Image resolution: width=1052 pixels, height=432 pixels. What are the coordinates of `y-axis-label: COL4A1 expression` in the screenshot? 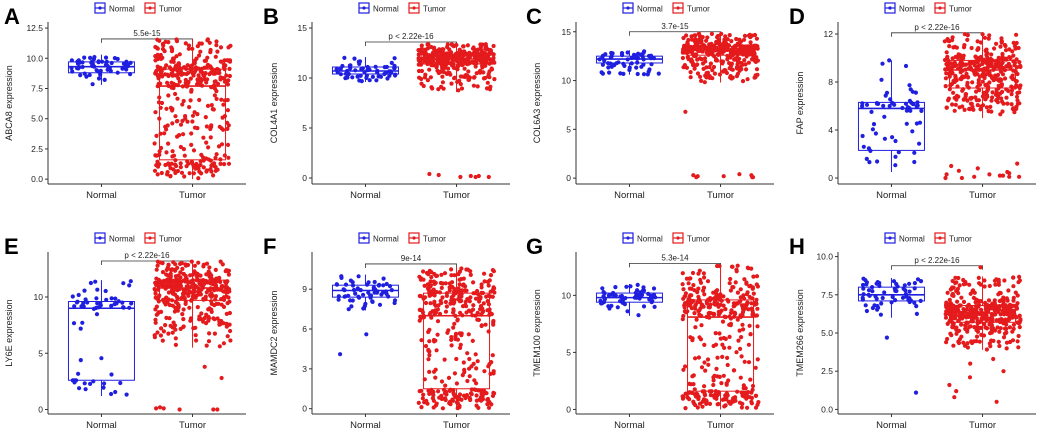 It's located at (274, 103).